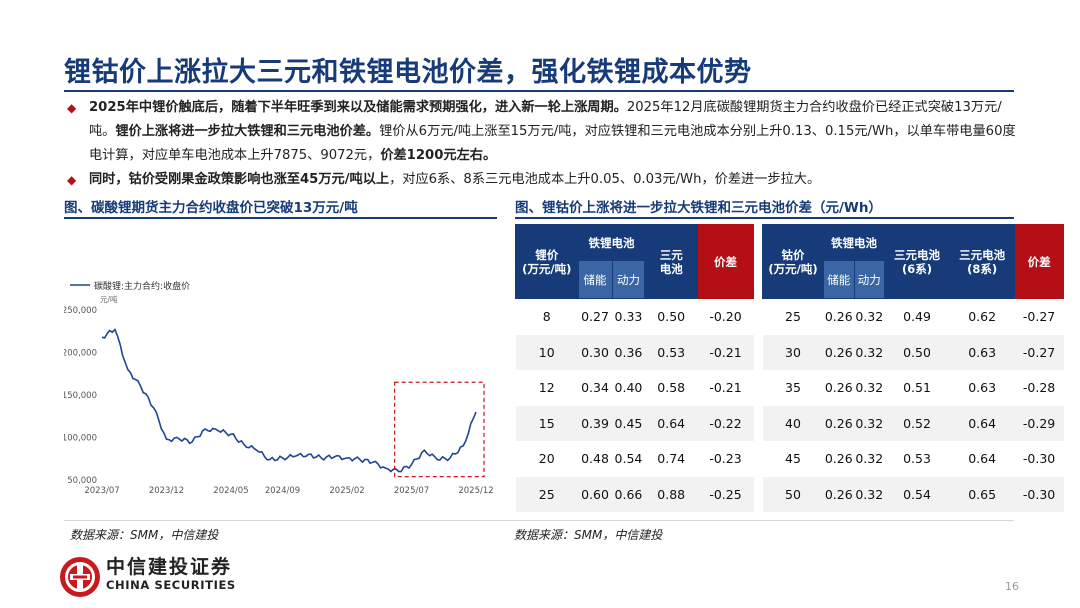 The width and height of the screenshot is (1080, 608). Describe the element at coordinates (793, 423) in the screenshot. I see `cell: 40` at that location.